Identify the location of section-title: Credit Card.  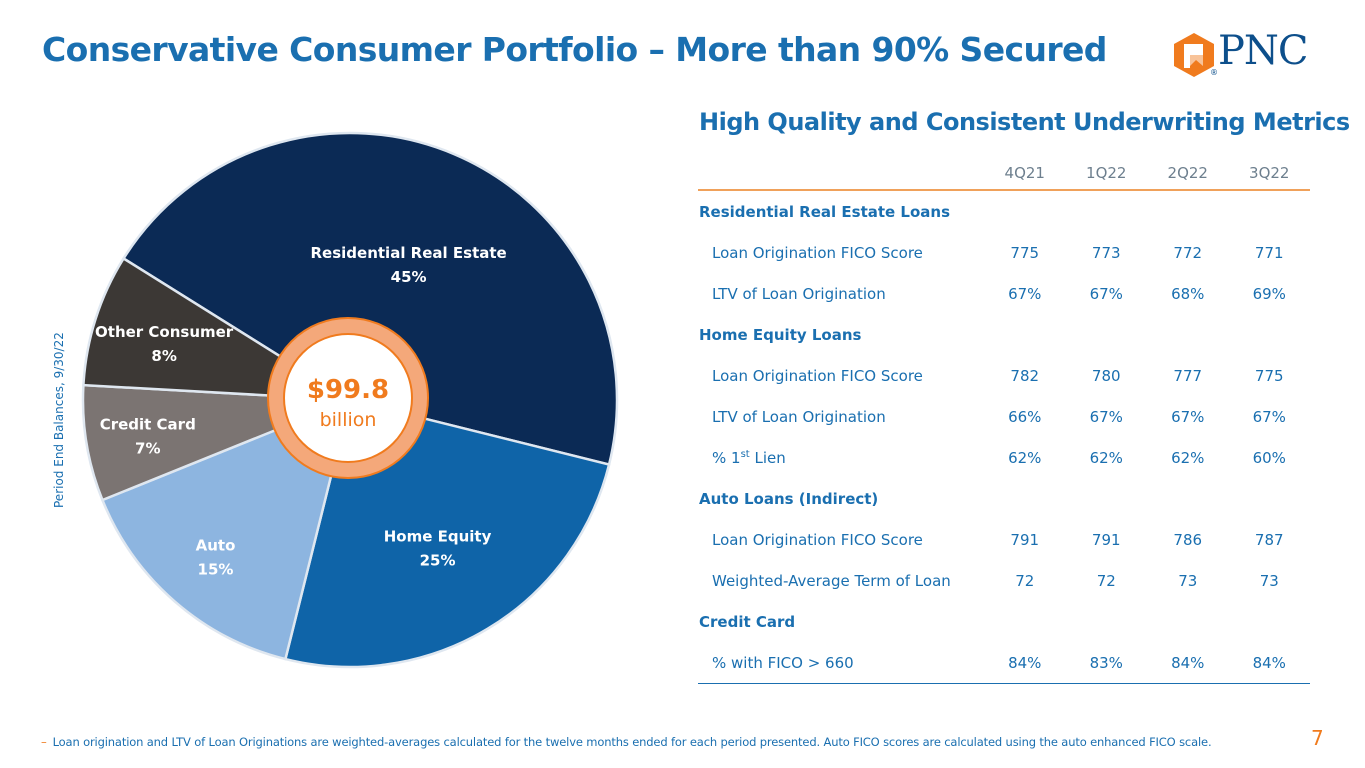
(747, 621).